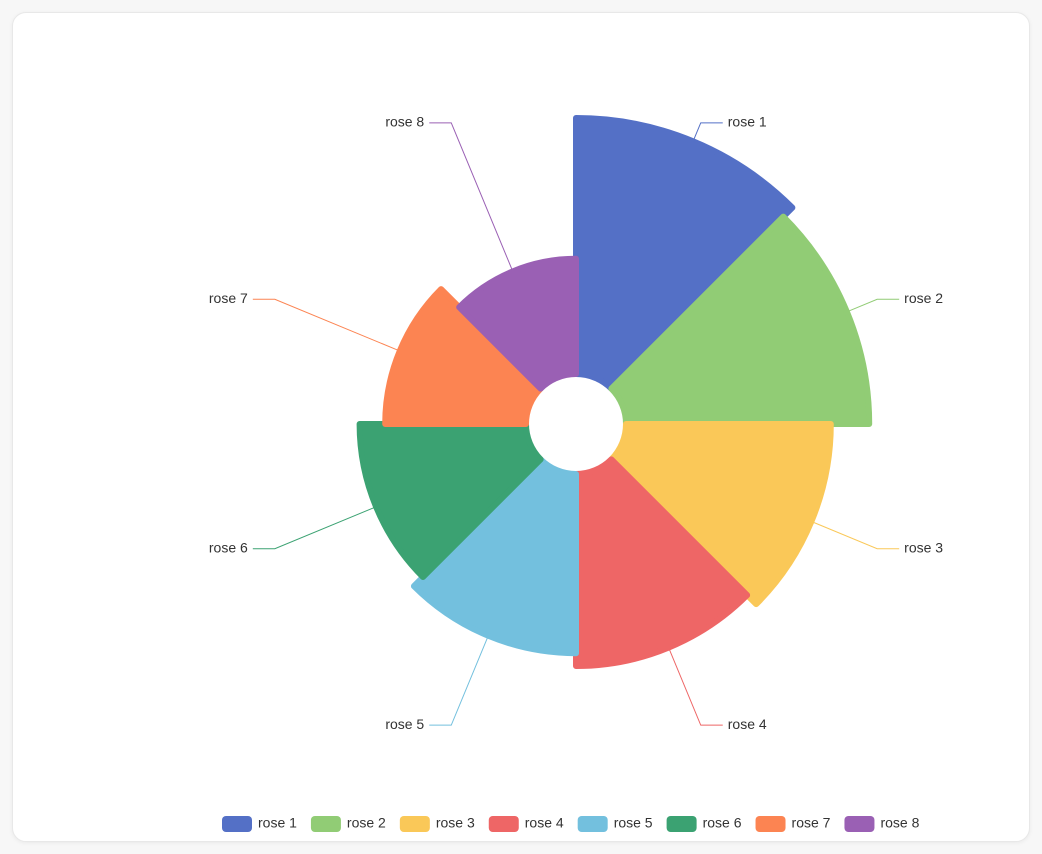 The height and width of the screenshot is (854, 1042). What do you see at coordinates (899, 823) in the screenshot?
I see `legend-label: rose 8` at bounding box center [899, 823].